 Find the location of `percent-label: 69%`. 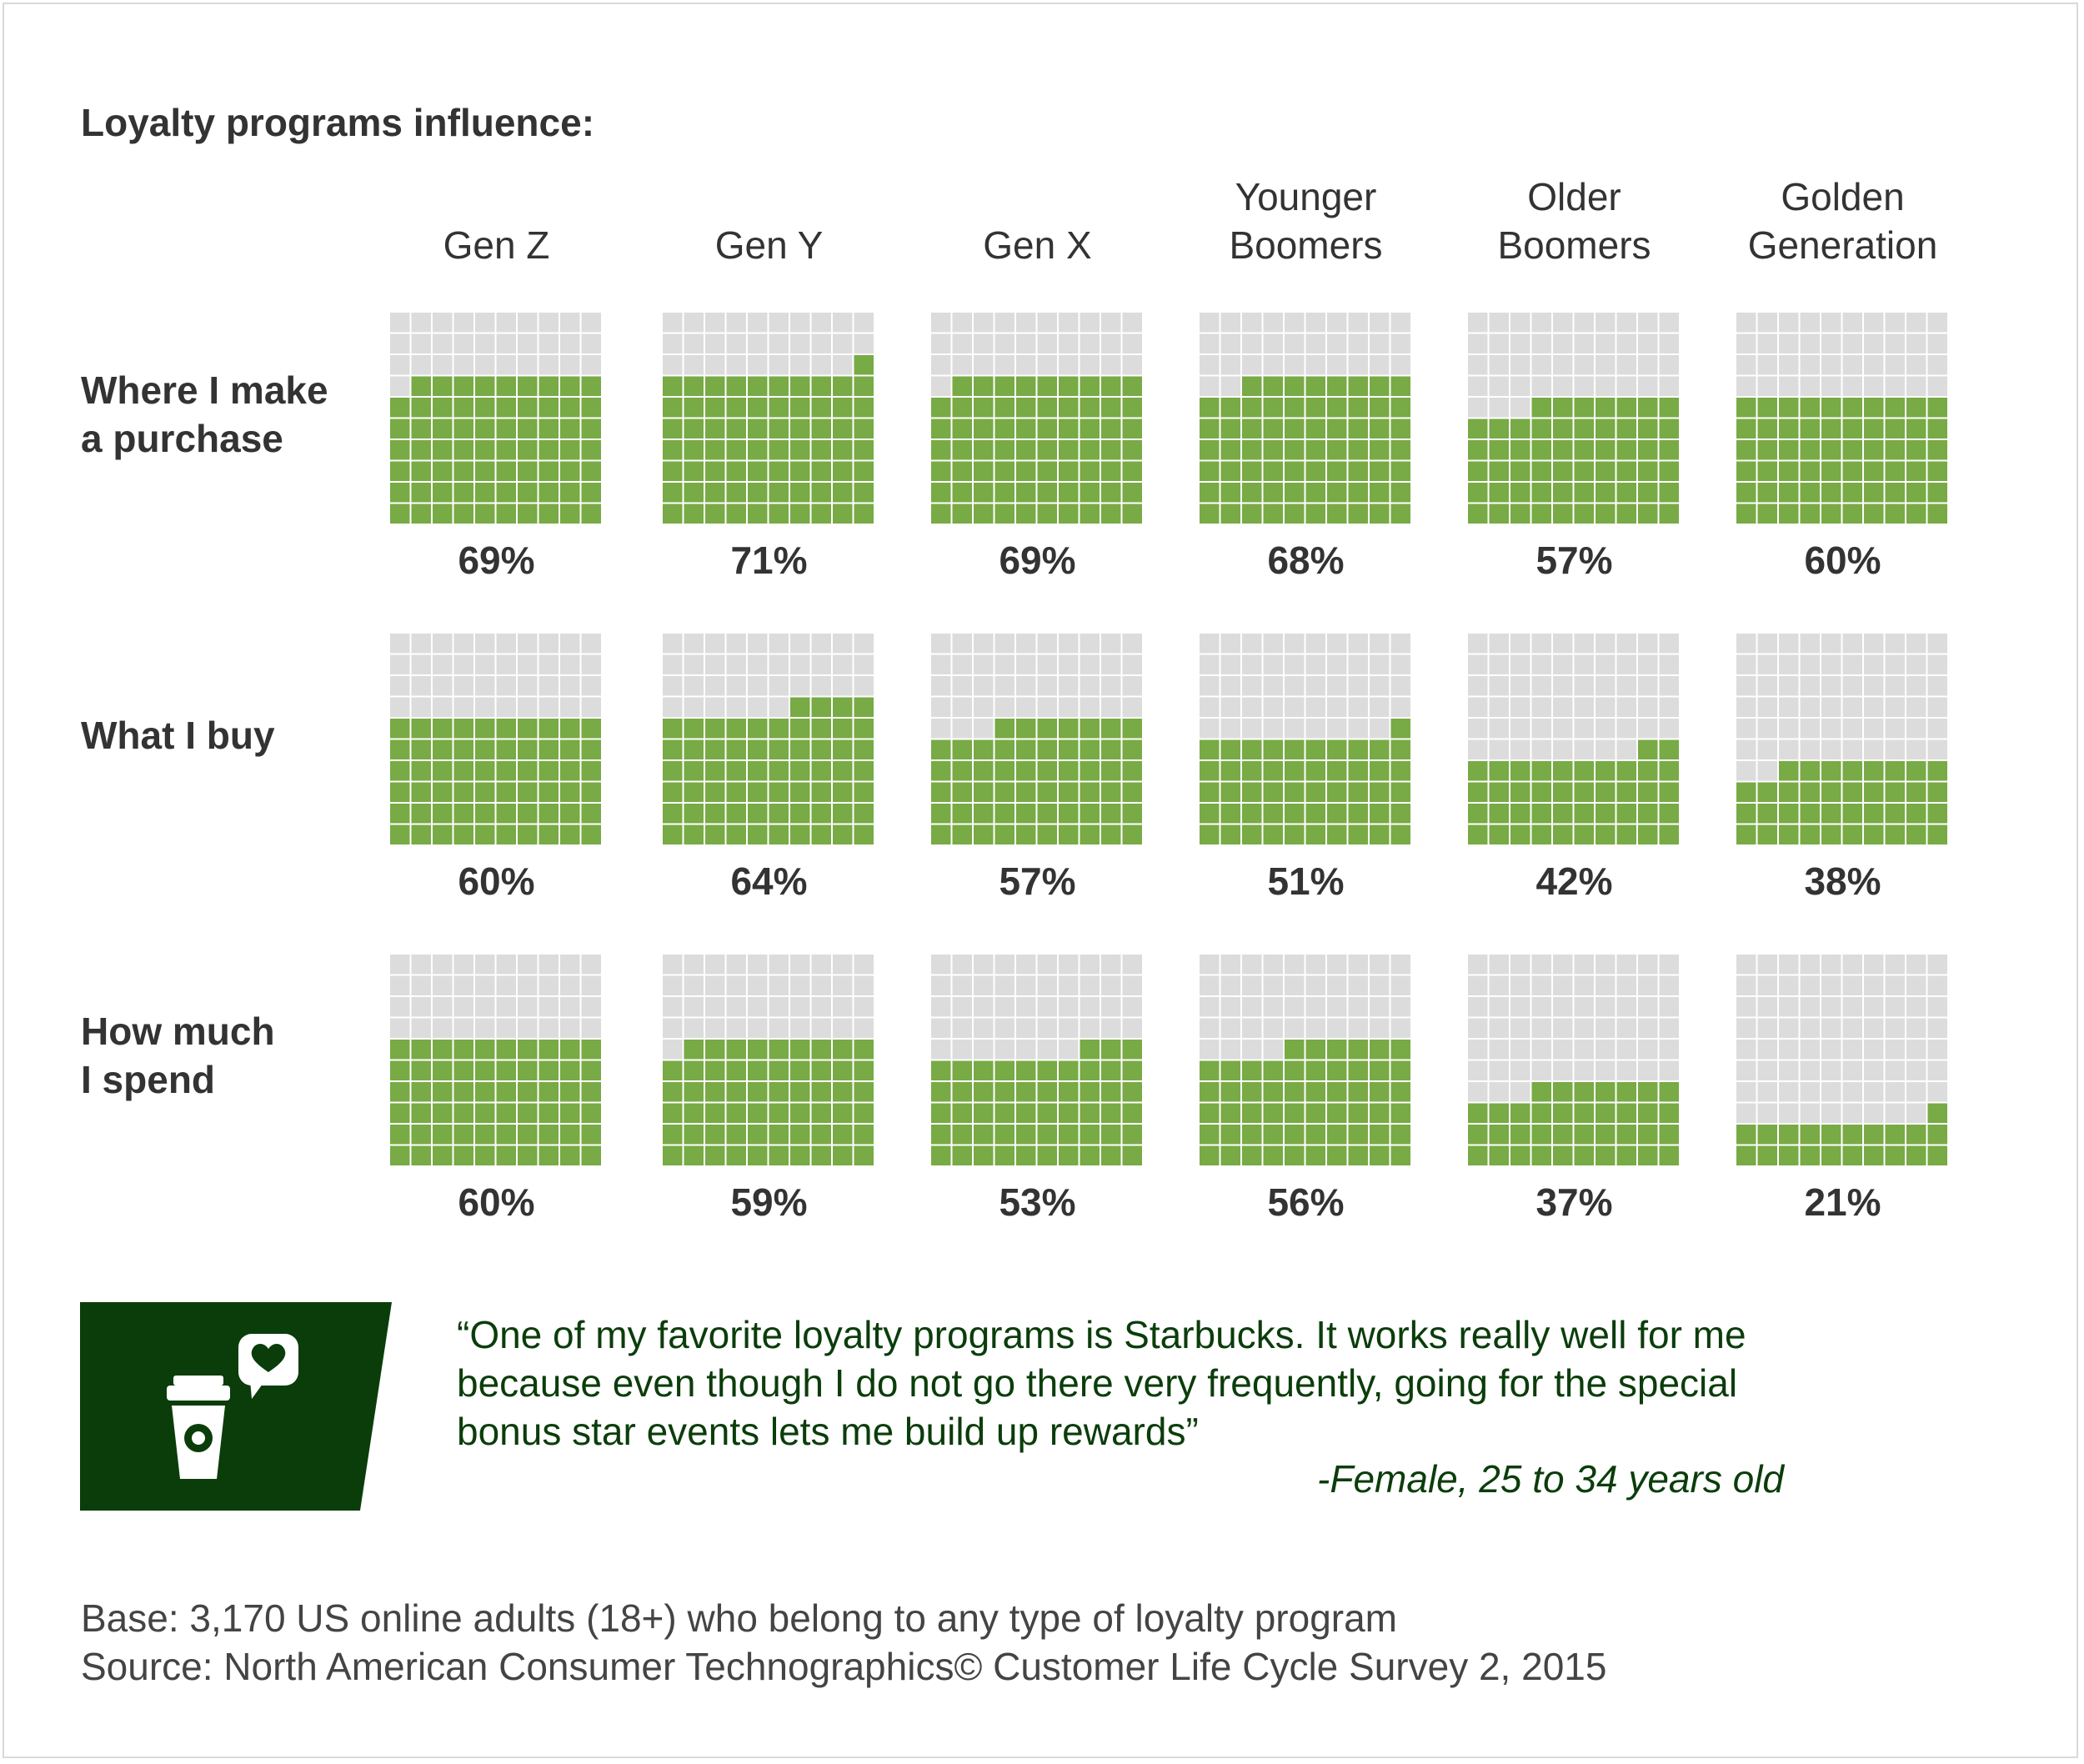

percent-label: 69% is located at coordinates (1037, 560).